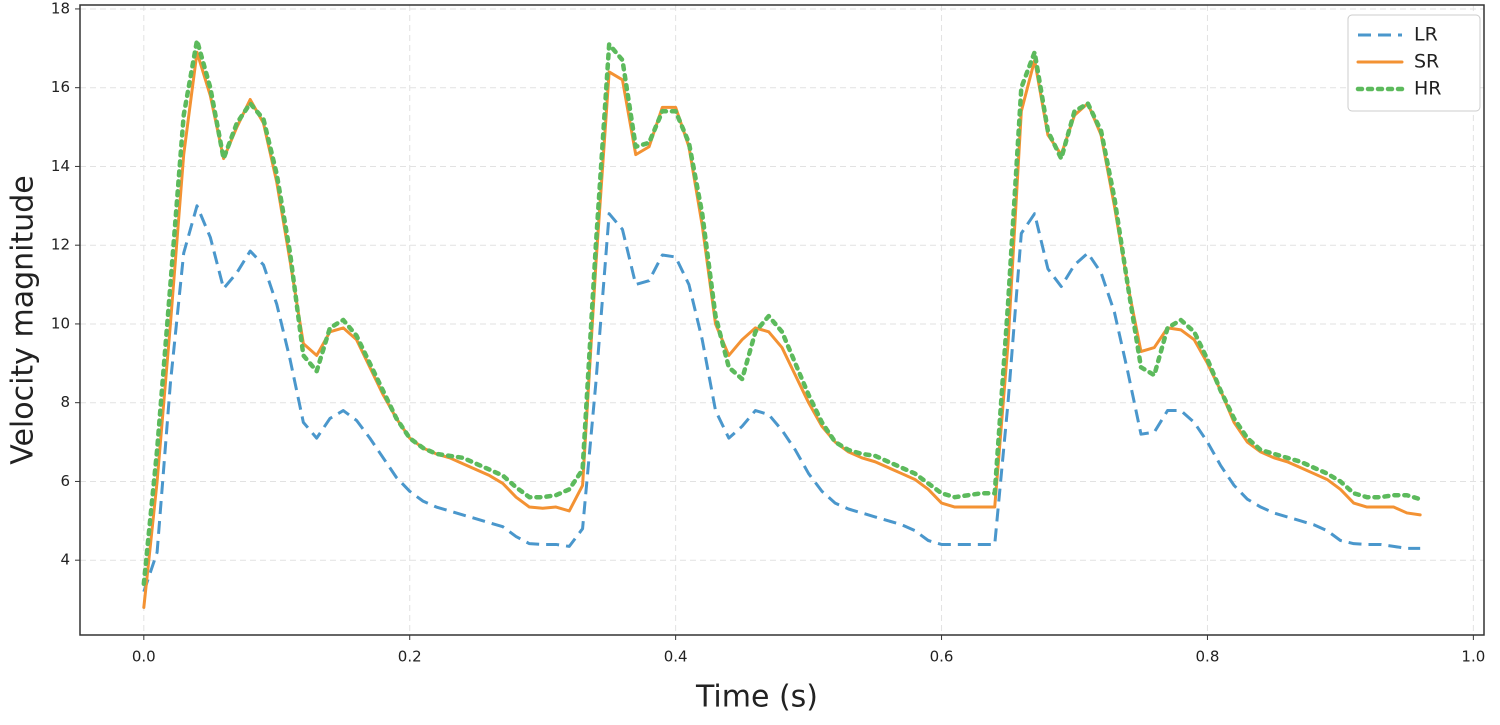 This screenshot has width=1500, height=725. Describe the element at coordinates (60, 323) in the screenshot. I see `y-tick-label: 10` at that location.